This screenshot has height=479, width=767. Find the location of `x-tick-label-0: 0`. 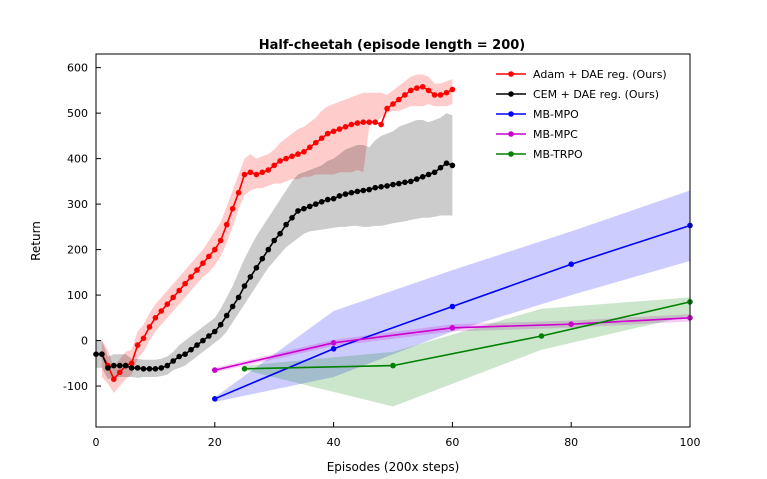

x-tick-label-0: 0 is located at coordinates (96, 442).